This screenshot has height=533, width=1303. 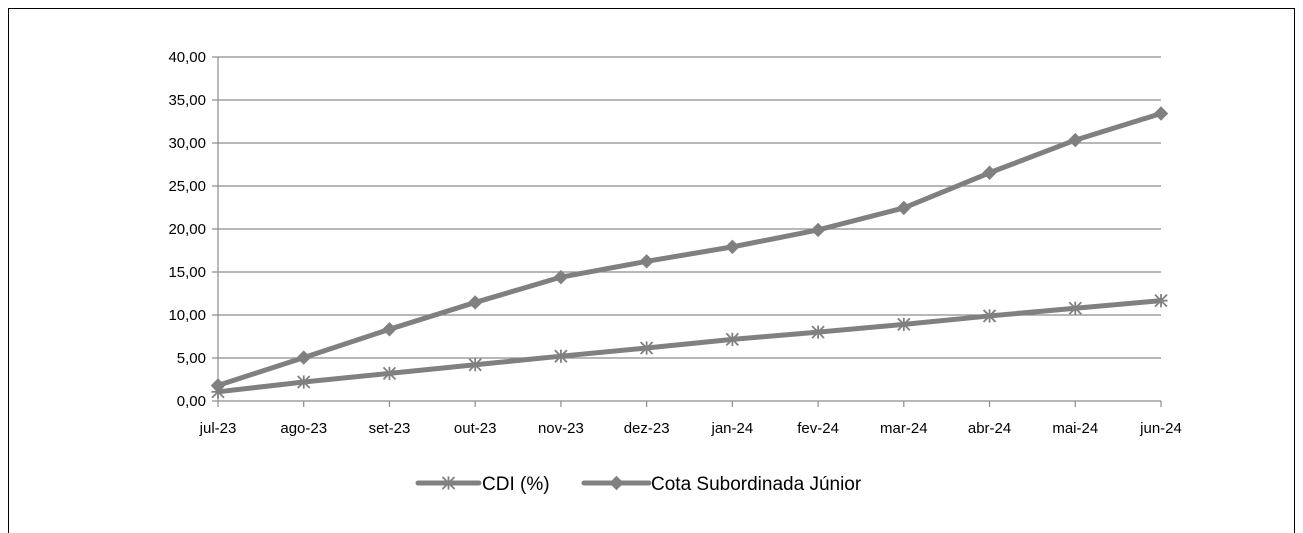 I want to click on x-tick-label: fev-24, so click(x=818, y=428).